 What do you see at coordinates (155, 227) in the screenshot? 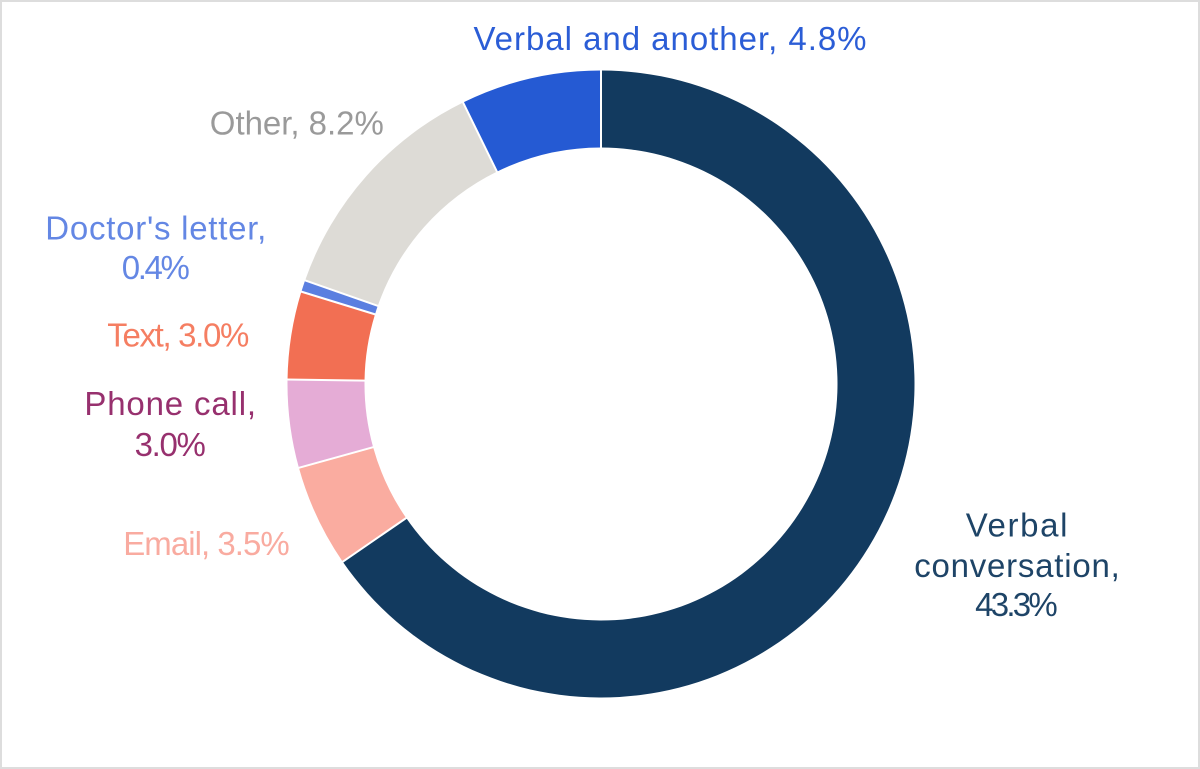
I see `svg-text: Doctor's letter,` at bounding box center [155, 227].